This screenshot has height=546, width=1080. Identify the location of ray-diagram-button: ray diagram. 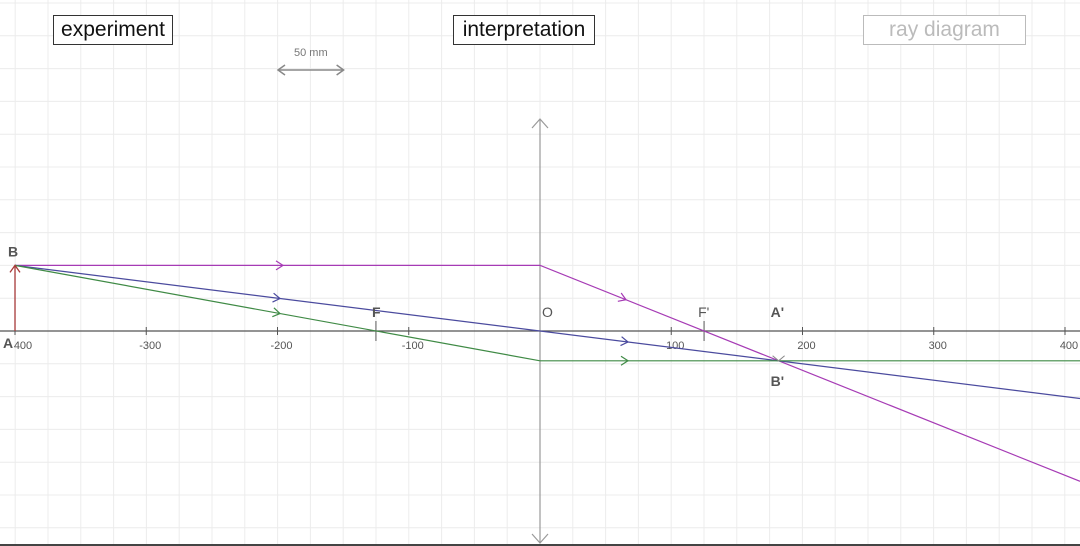
(944, 30).